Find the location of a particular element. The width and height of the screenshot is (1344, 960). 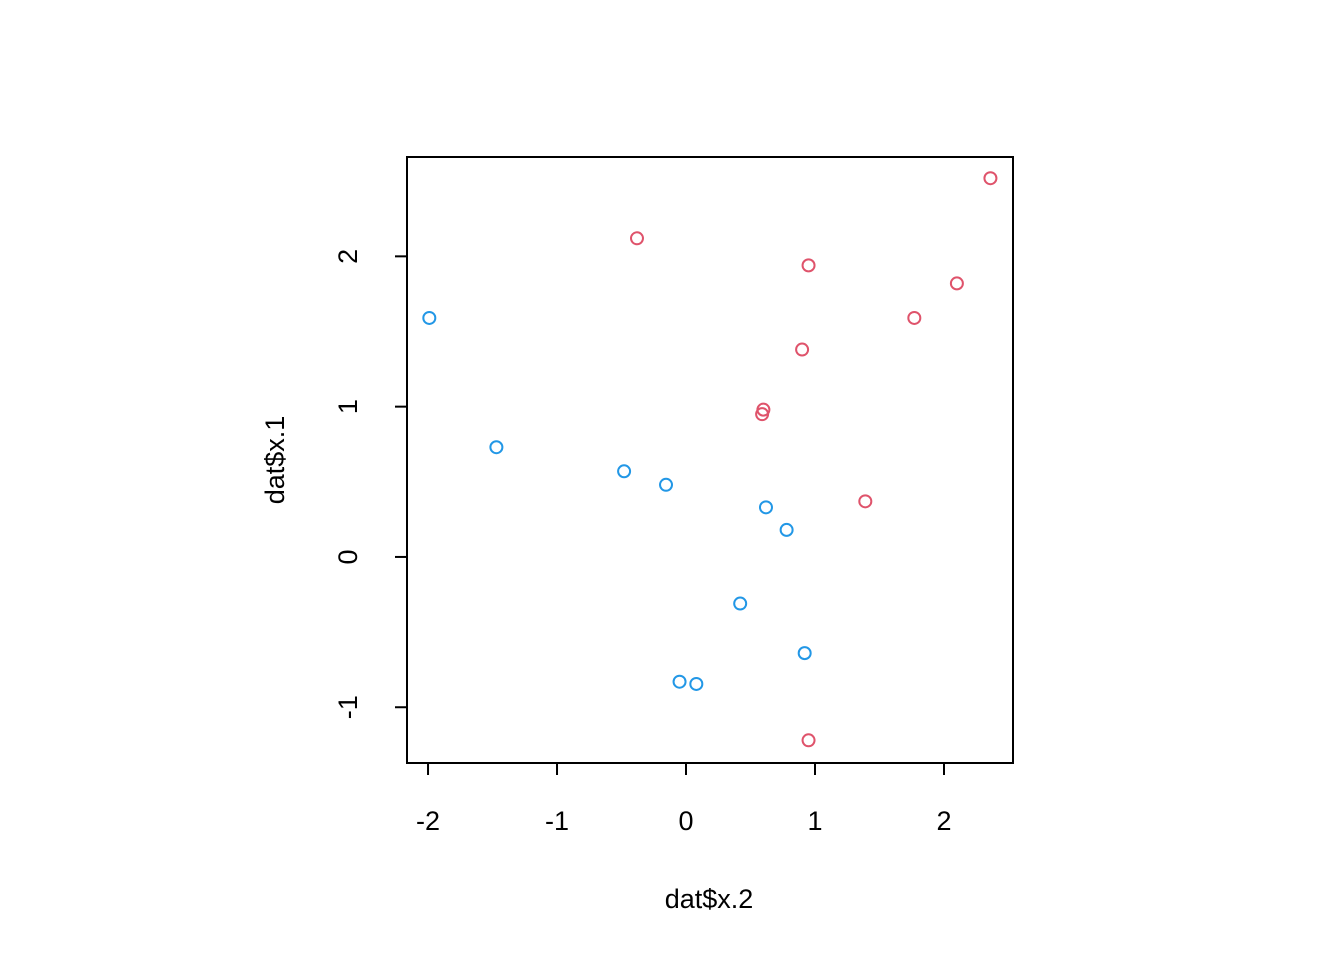

y-tick-label: -1 is located at coordinates (348, 707).